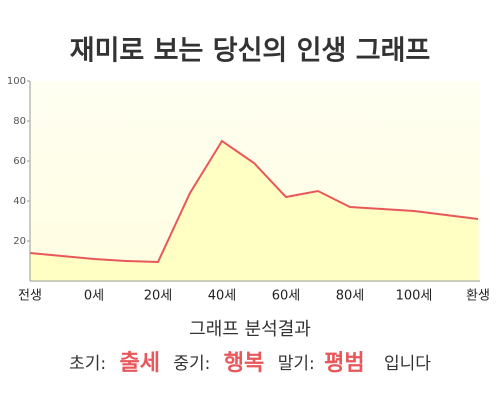 The width and height of the screenshot is (500, 404). What do you see at coordinates (286, 296) in the screenshot?
I see `x-tick-label: 60세` at bounding box center [286, 296].